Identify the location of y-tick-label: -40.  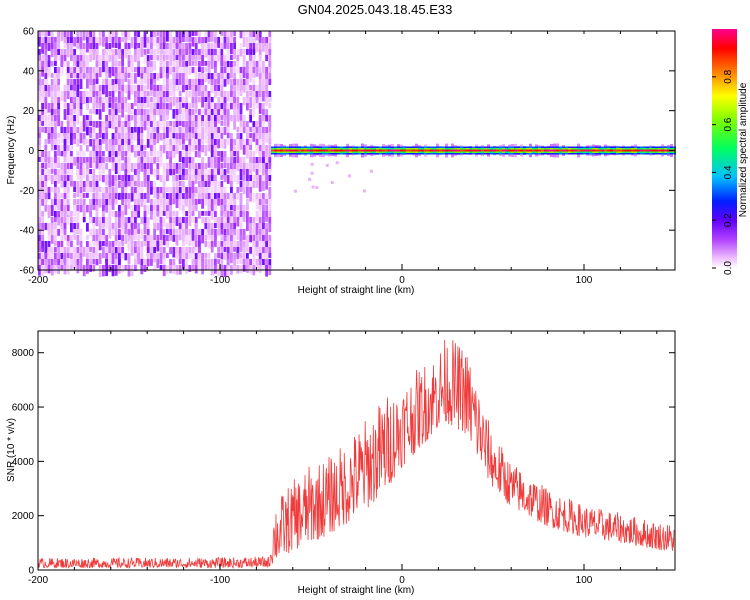
(27, 231).